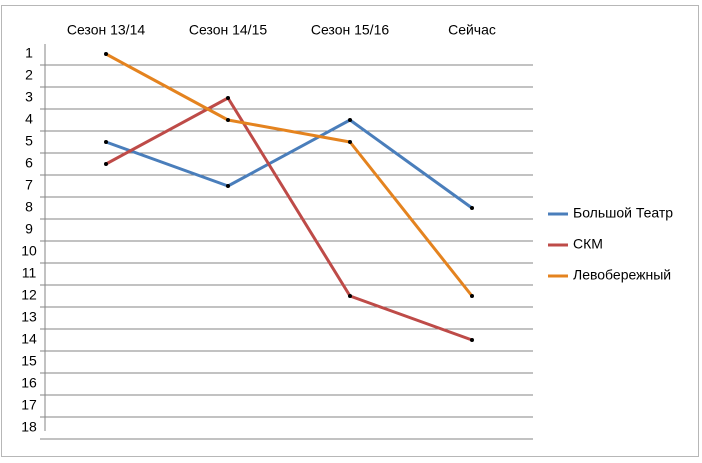  I want to click on y-tick-label: 14, so click(29, 339).